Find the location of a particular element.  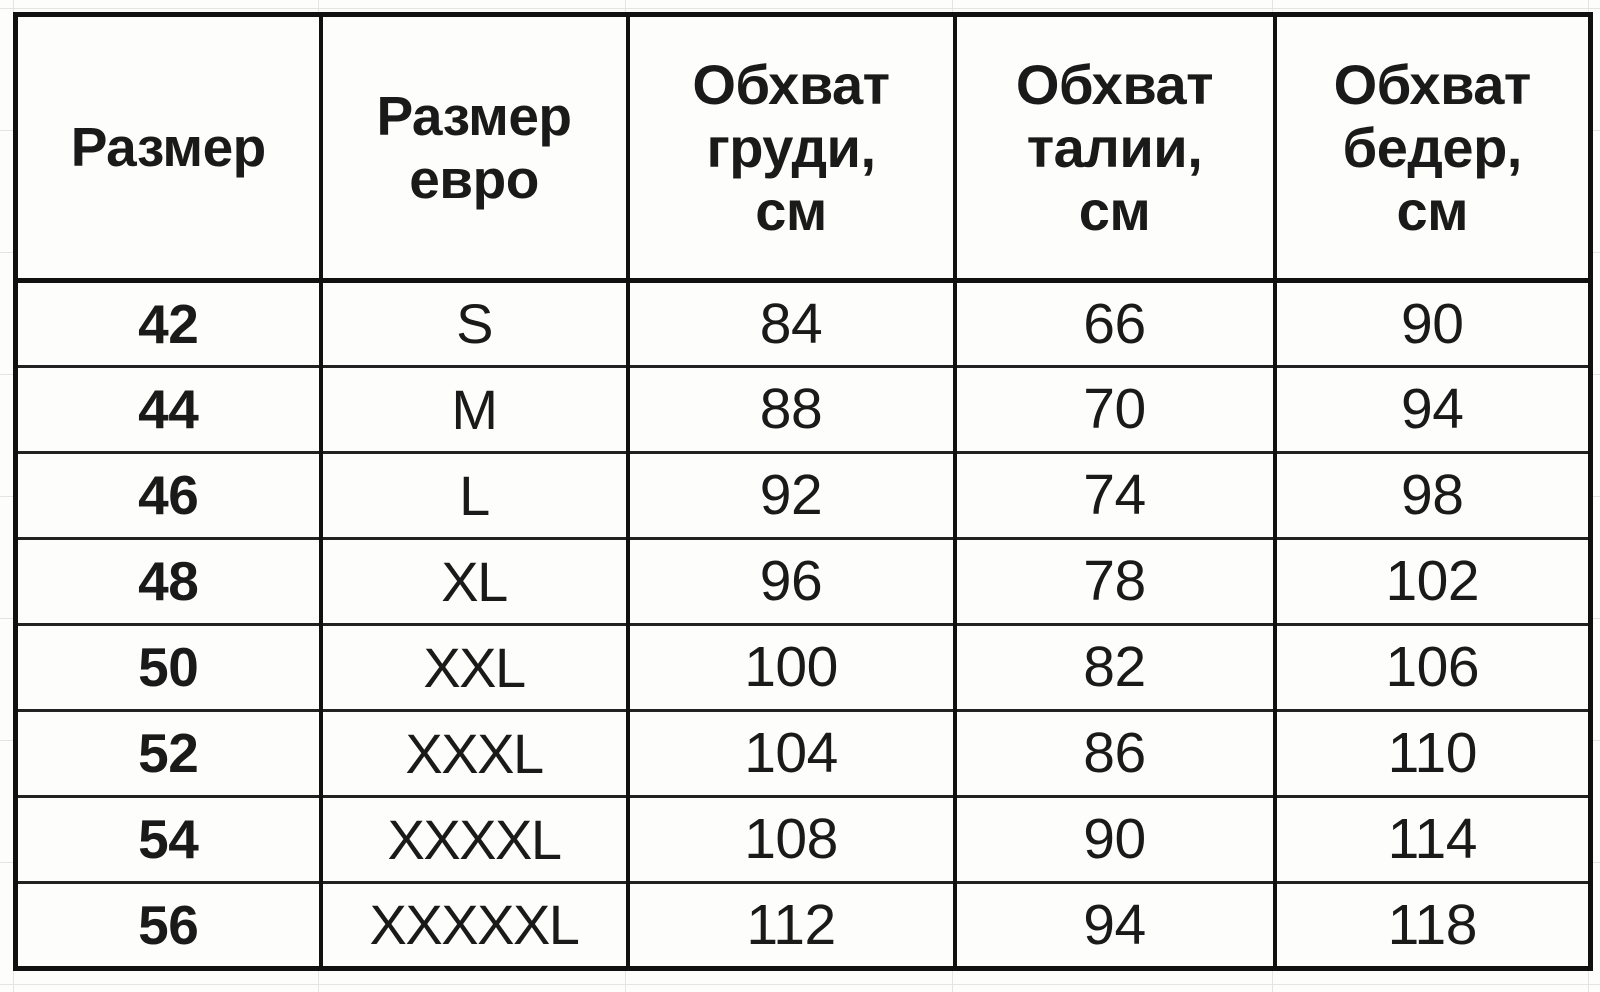

table-row: 48 XL 96 78 102 is located at coordinates (803, 581).